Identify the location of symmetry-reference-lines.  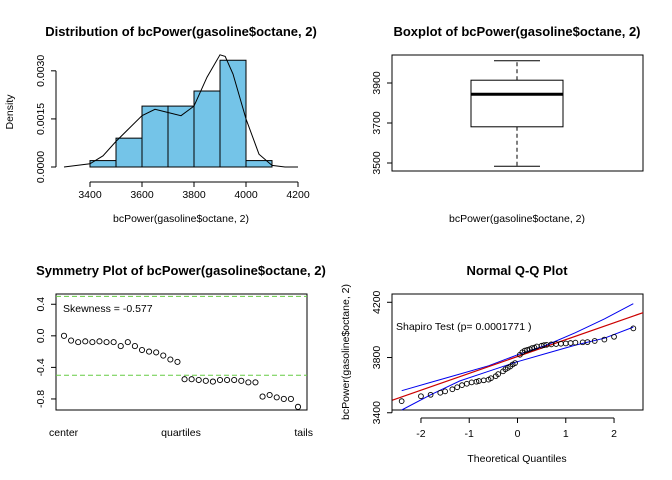
(181, 335).